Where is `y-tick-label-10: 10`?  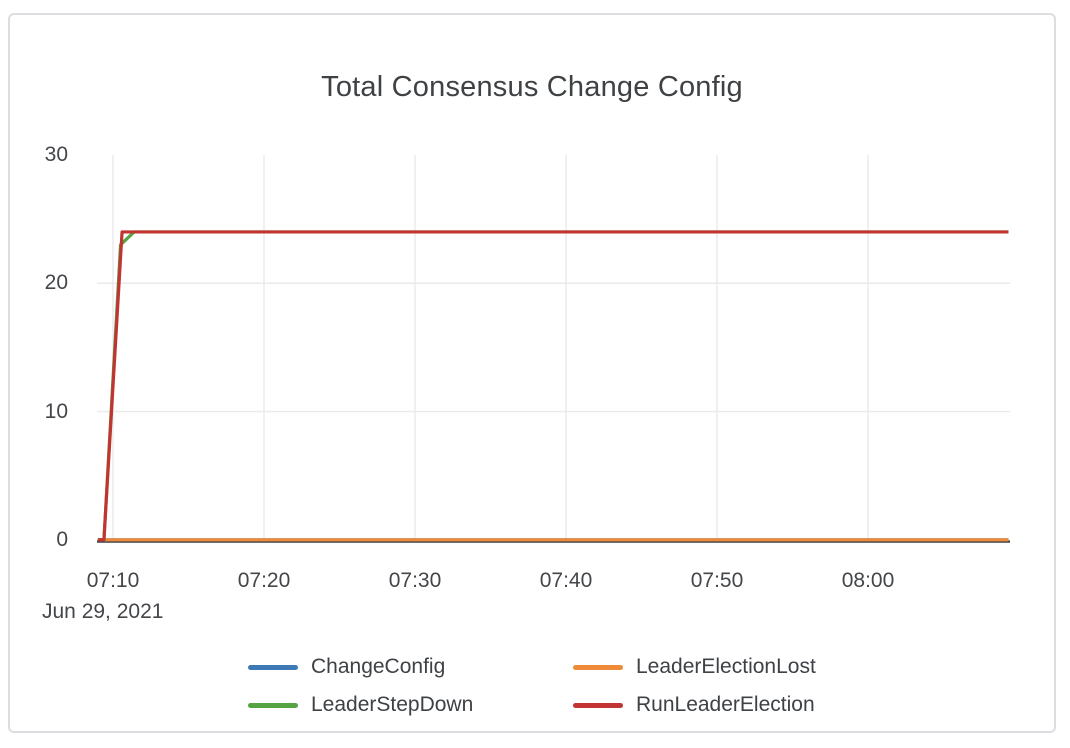 y-tick-label-10: 10 is located at coordinates (56, 411).